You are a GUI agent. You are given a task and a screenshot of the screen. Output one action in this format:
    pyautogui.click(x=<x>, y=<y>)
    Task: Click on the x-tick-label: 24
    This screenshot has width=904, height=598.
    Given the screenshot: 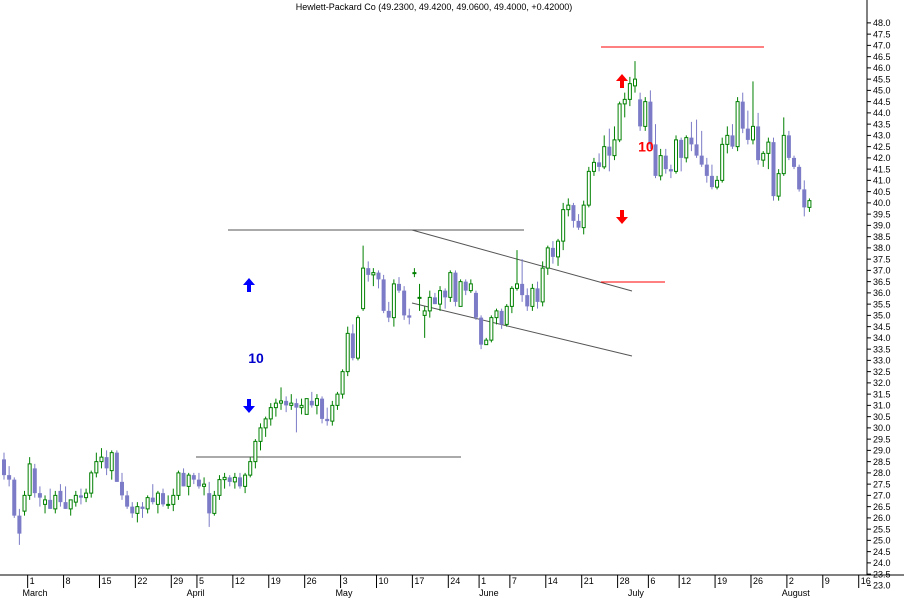 What is the action you would take?
    pyautogui.click(x=455, y=581)
    